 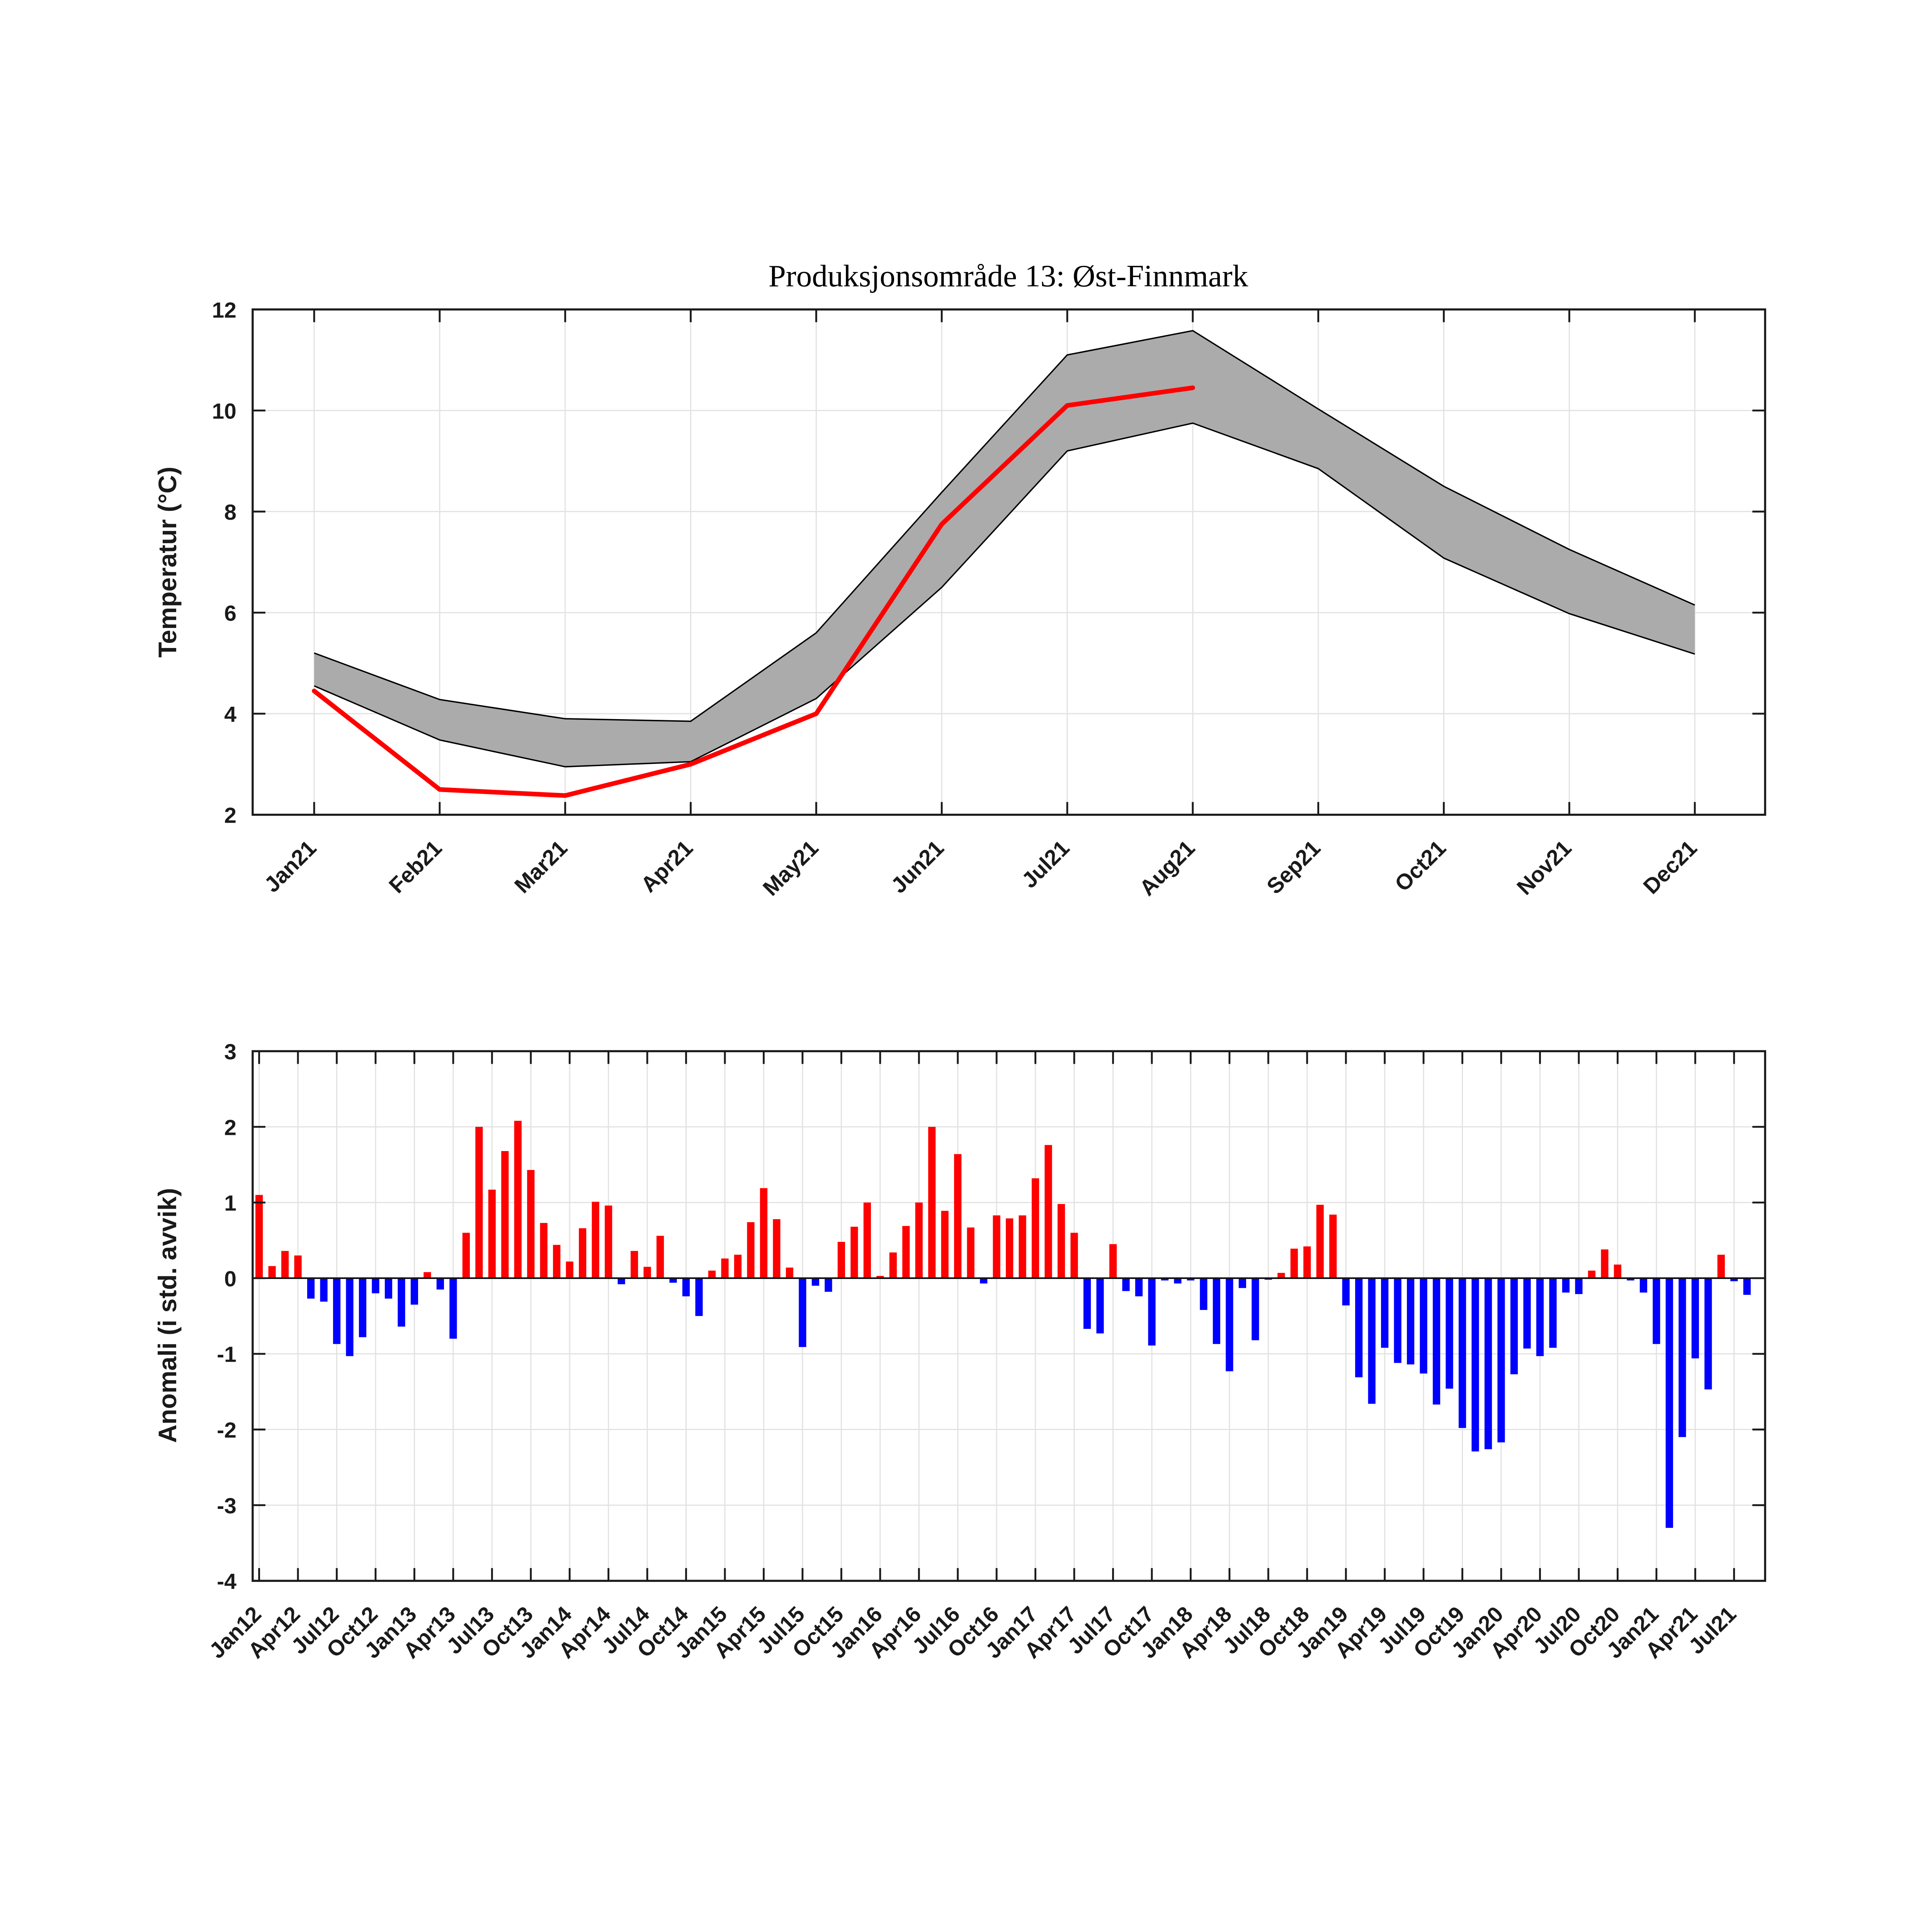 What do you see at coordinates (415, 866) in the screenshot?
I see `x-tick-label: Feb21` at bounding box center [415, 866].